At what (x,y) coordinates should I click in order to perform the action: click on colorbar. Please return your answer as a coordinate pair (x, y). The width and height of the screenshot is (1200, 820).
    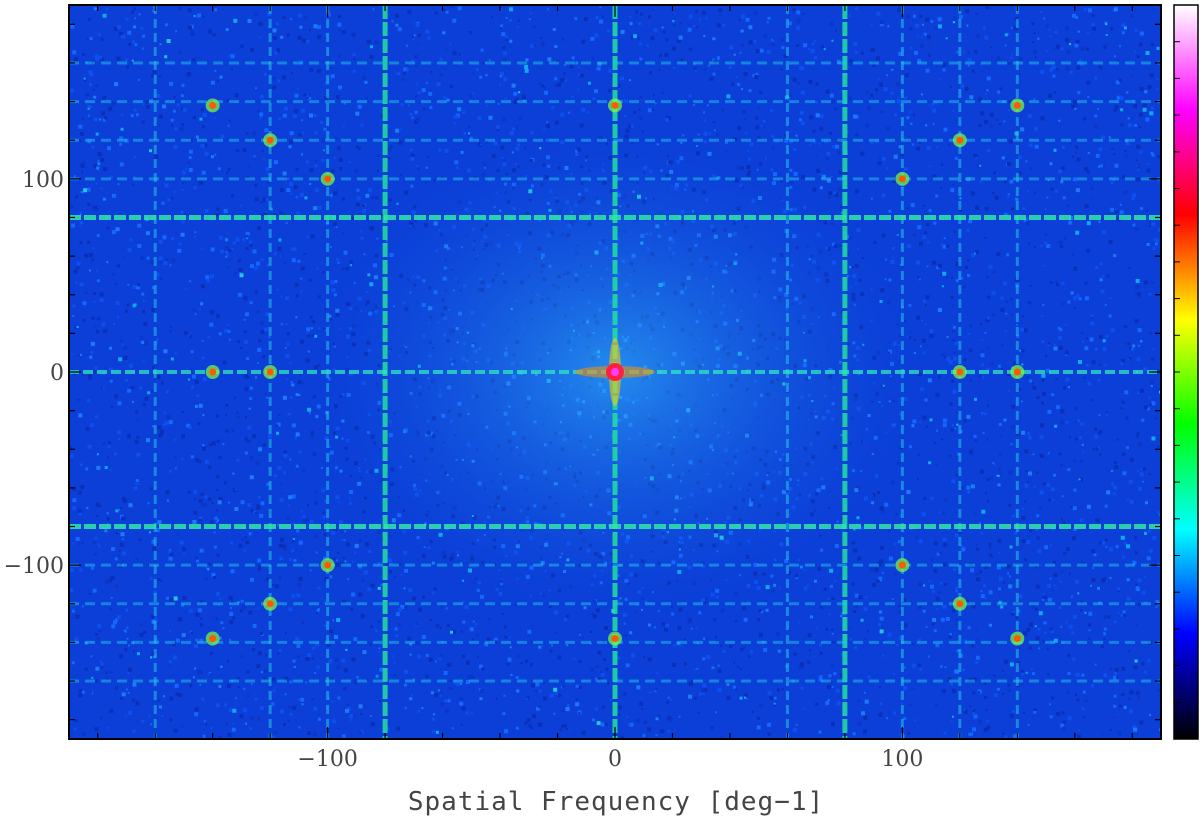
    Looking at the image, I should click on (1186, 372).